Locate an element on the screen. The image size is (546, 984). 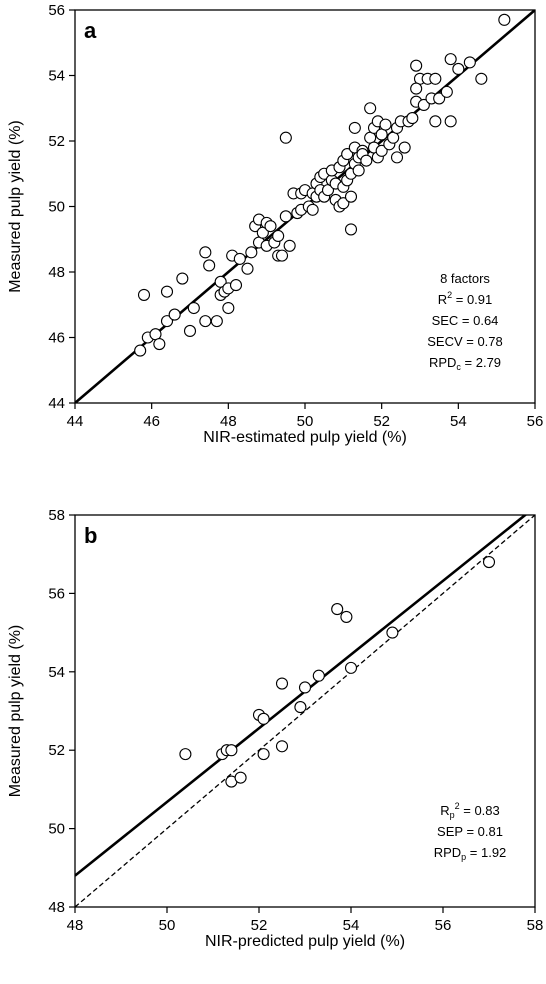
x-tick-label: 44 is located at coordinates (75, 421).